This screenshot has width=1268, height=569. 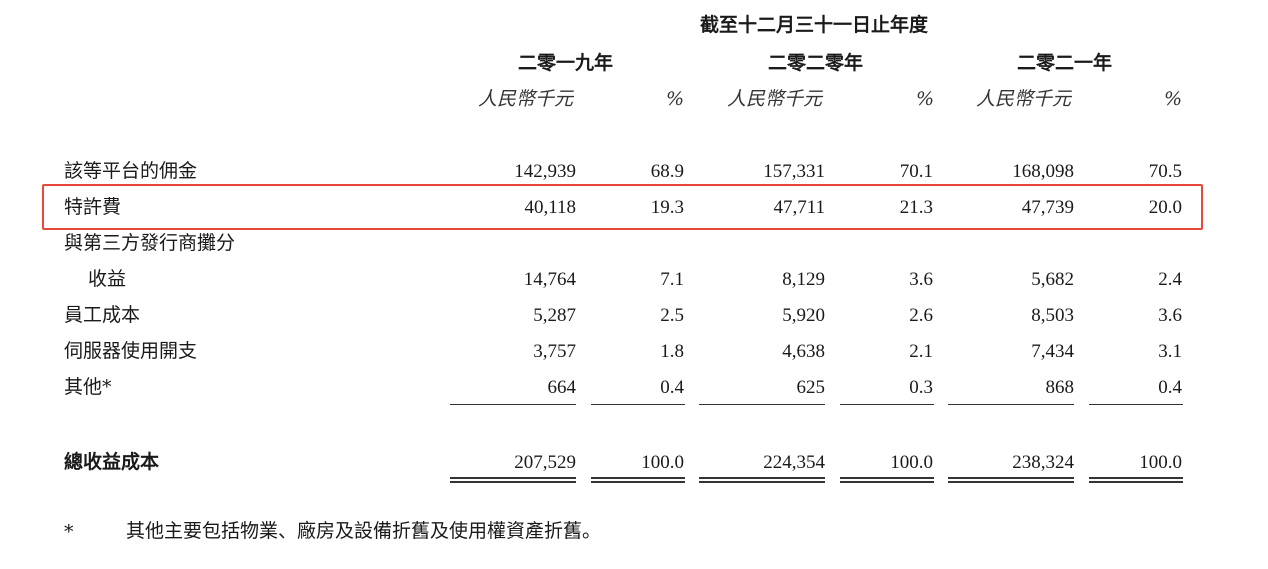 I want to click on row-value: 7.1, so click(x=672, y=279).